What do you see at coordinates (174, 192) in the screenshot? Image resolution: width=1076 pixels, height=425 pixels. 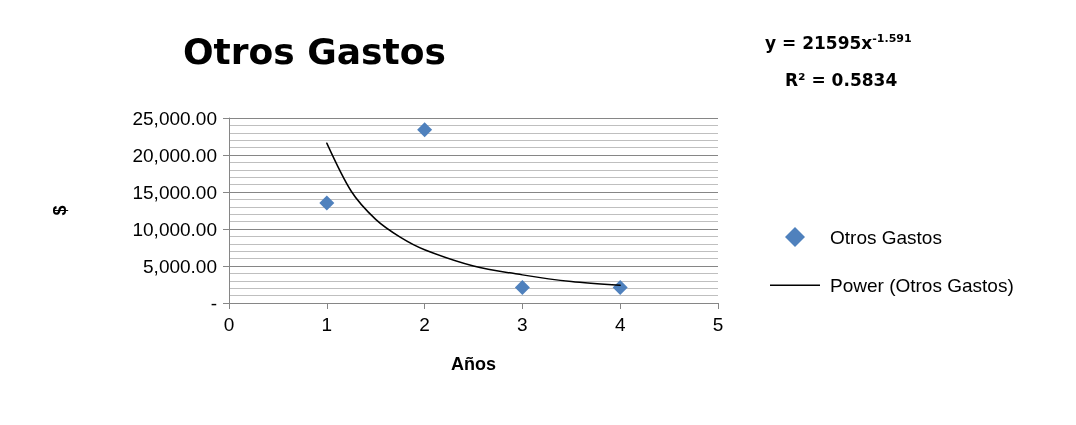 I see `y-tick-label: 15,000.00` at bounding box center [174, 192].